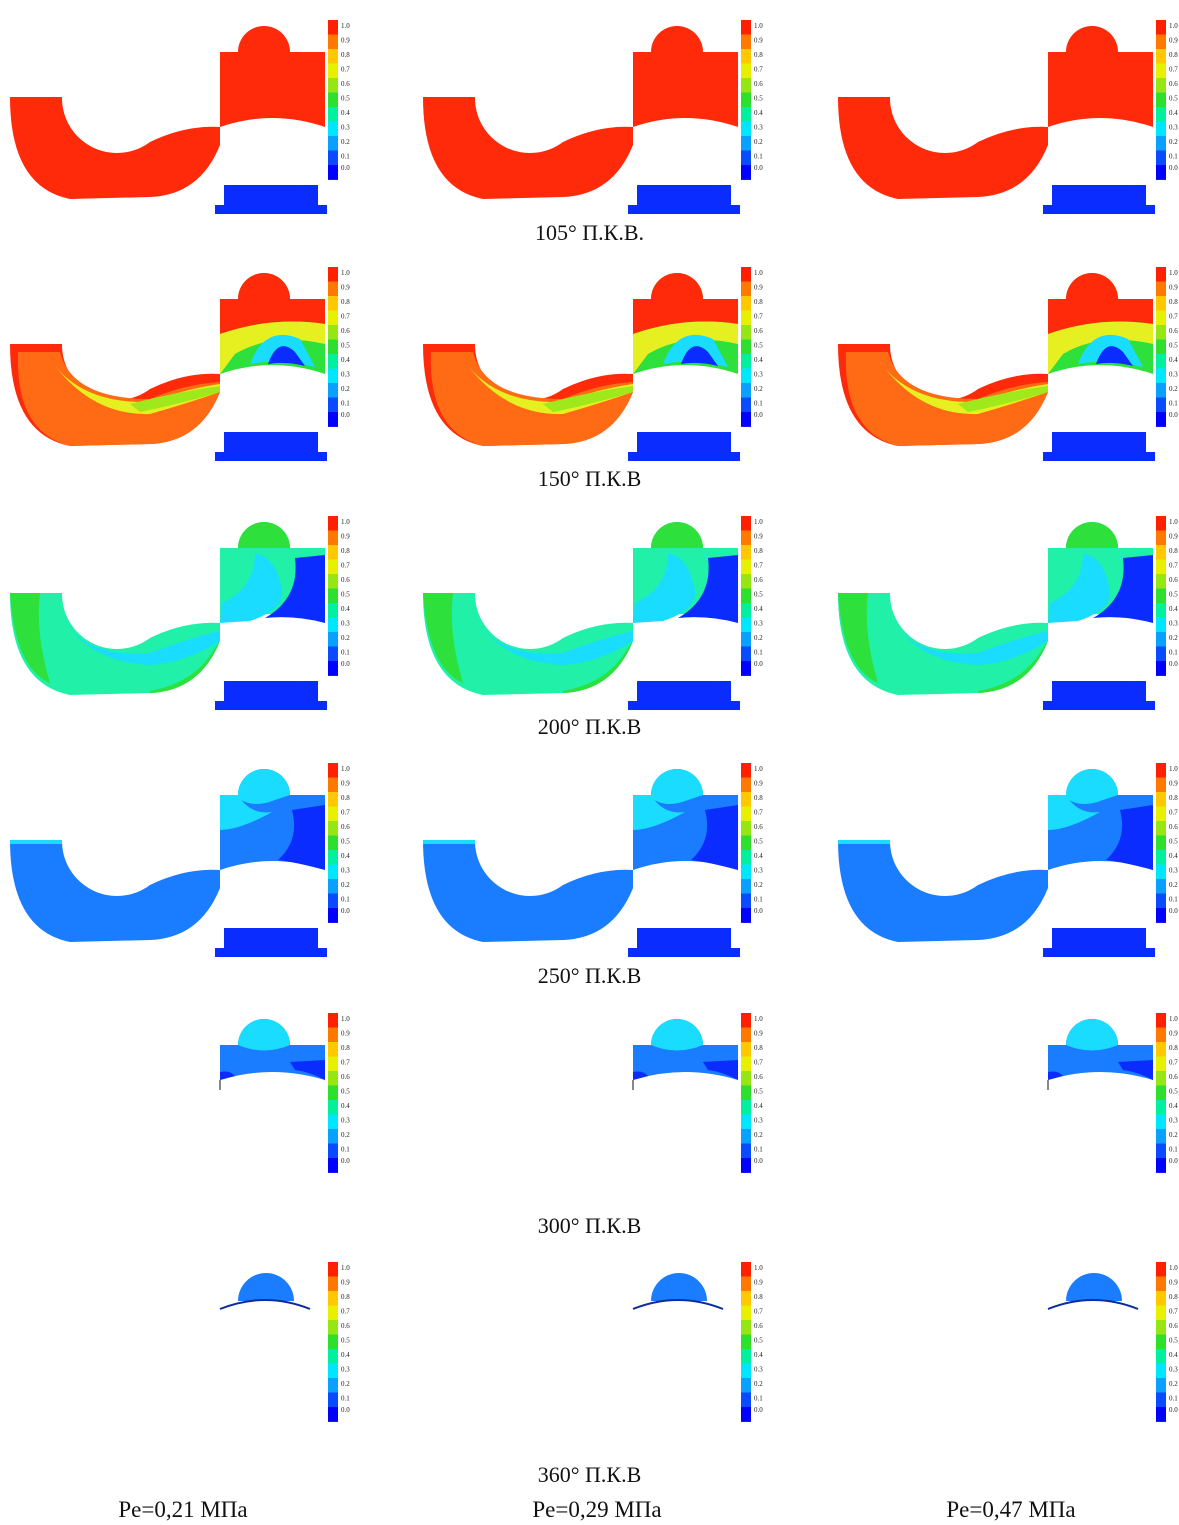 This screenshot has width=1179, height=1525. What do you see at coordinates (752, 1093) in the screenshot?
I see `colorbar-r4-c1: 1.0 0.9 0.8 0.7 0.6 0.5 0.4 0.3 0.2 0.1 0.0` at bounding box center [752, 1093].